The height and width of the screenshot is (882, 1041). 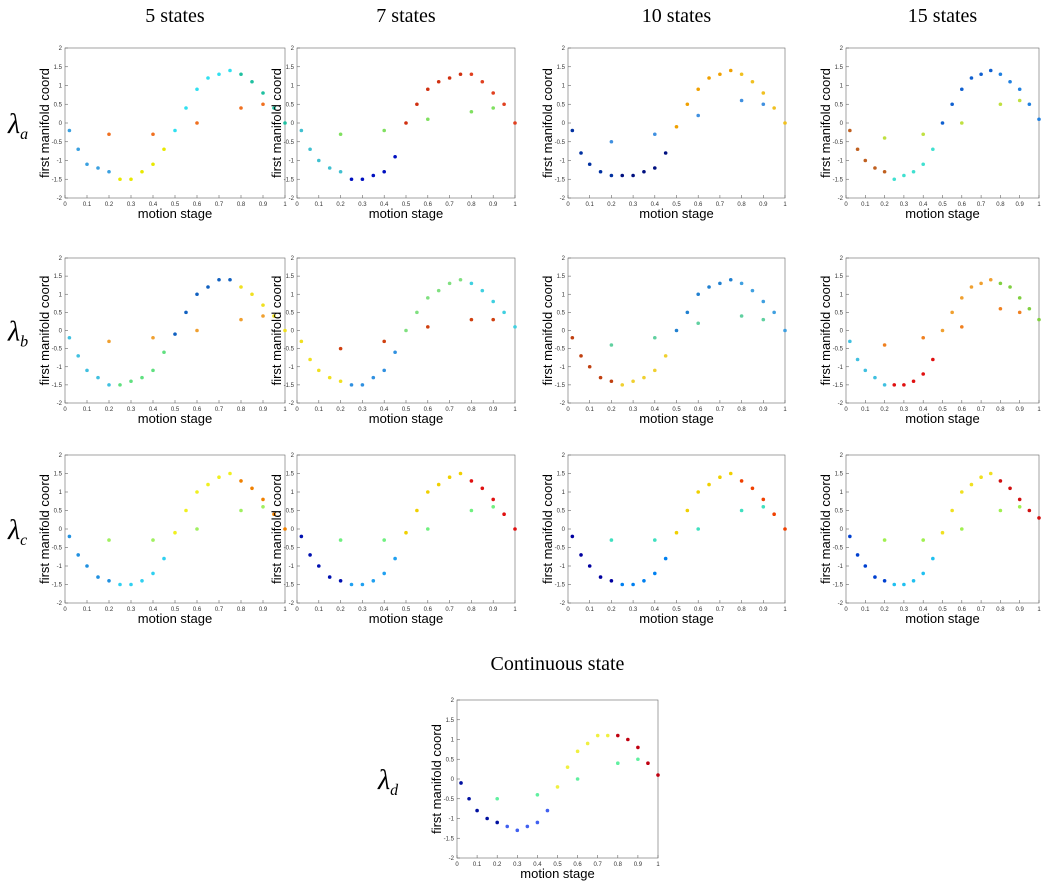 What do you see at coordinates (87, 205) in the screenshot?
I see `x-tick-label: 0.1` at bounding box center [87, 205].